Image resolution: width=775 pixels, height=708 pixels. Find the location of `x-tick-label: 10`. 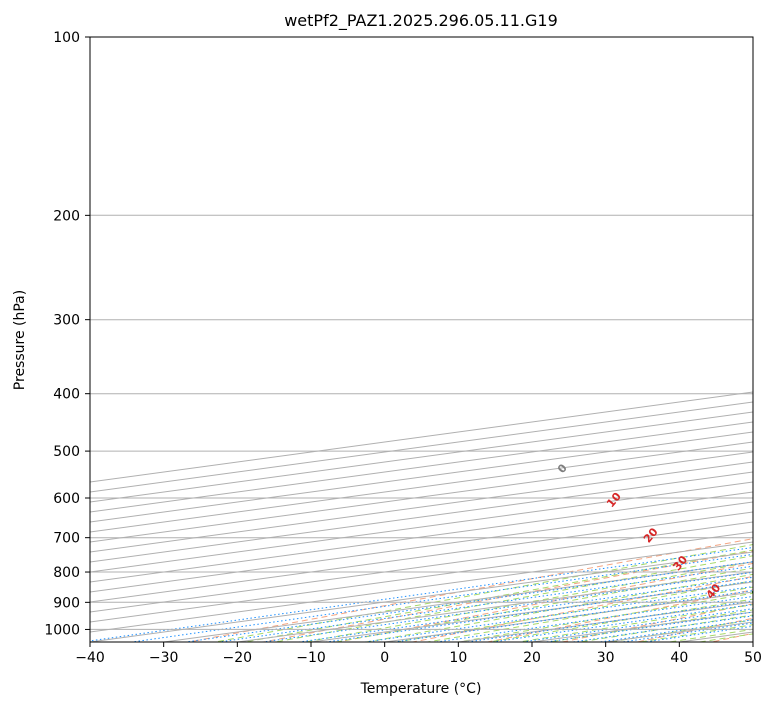

x-tick-label: 10 is located at coordinates (458, 658).